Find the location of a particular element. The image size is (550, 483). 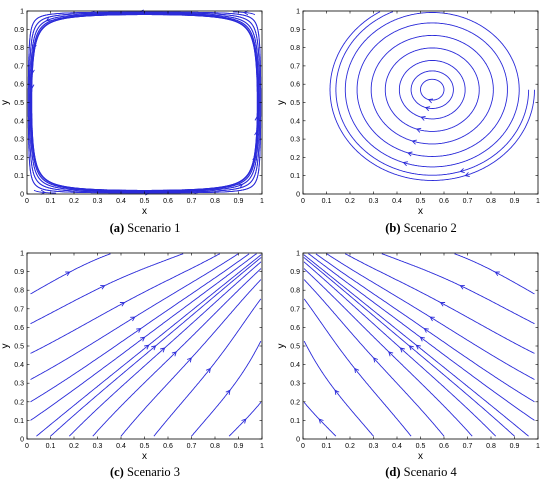

panel-caption: (c) Scenario 3 is located at coordinates (145, 472).